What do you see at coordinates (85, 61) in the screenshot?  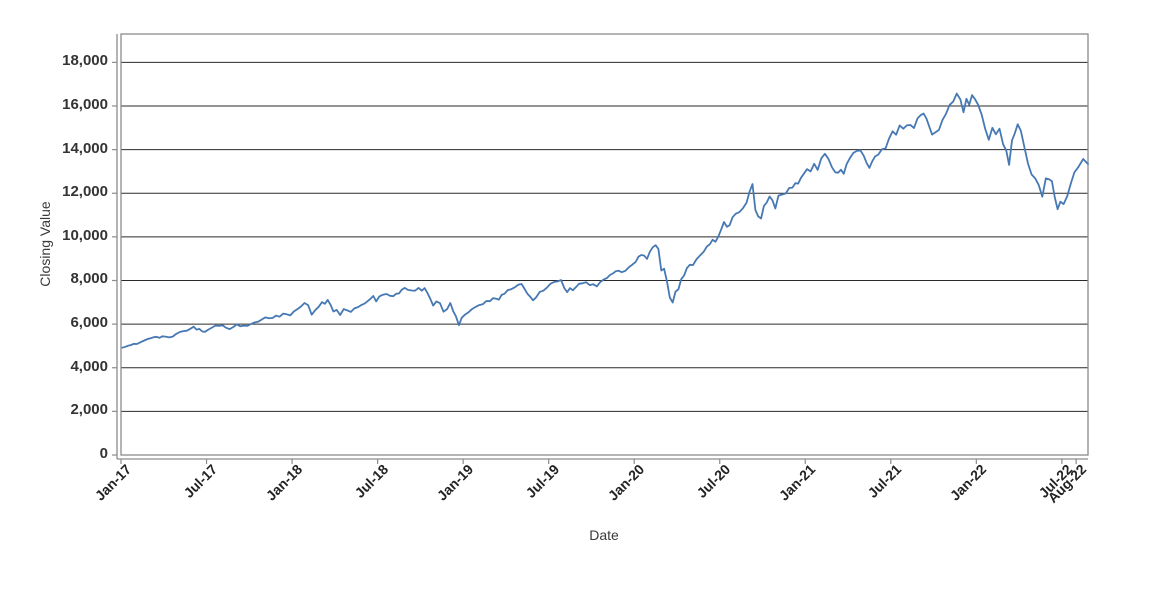 I see `y-tick-label: 18,000` at bounding box center [85, 61].